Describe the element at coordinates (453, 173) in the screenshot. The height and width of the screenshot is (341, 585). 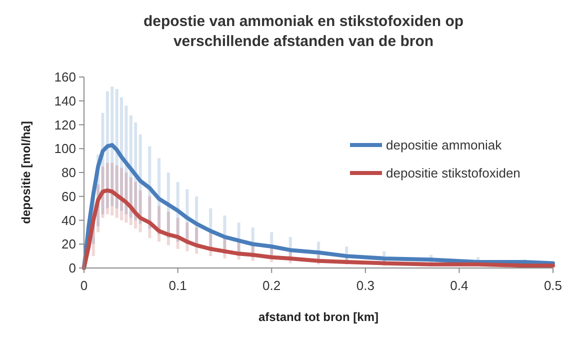
I see `legend-label: depositie stikstofoxiden` at that location.